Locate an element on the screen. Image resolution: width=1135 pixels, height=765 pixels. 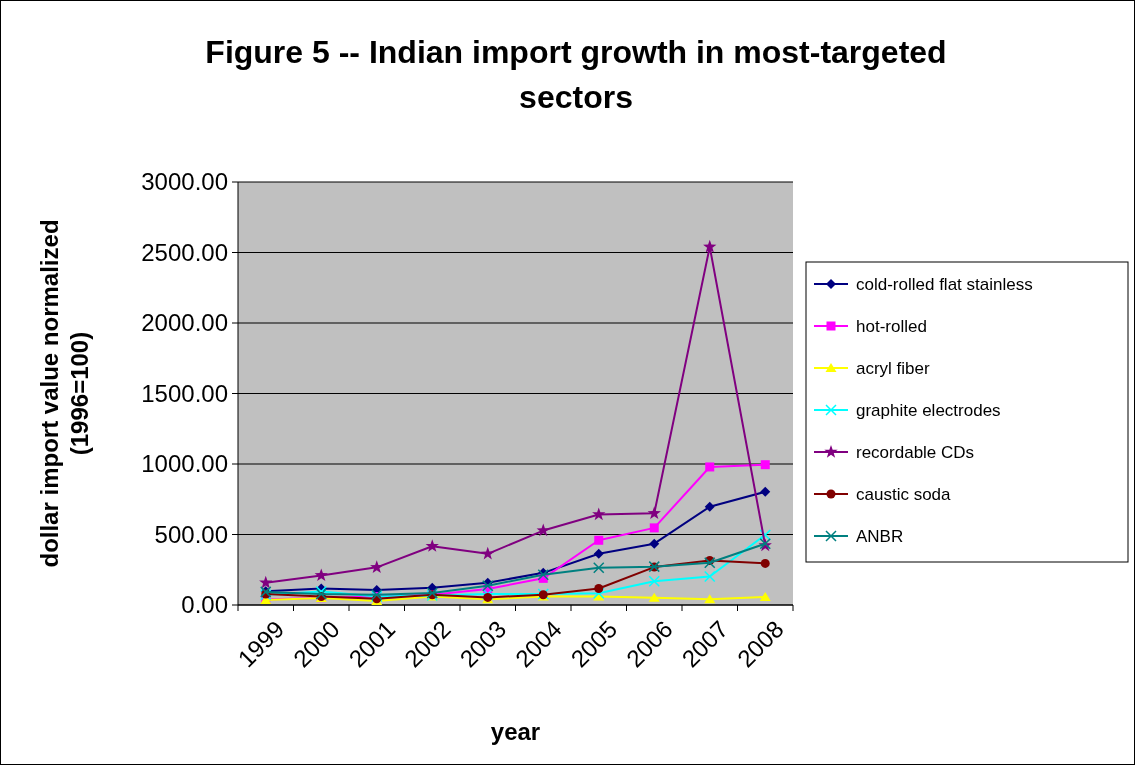
y-tick-label: 0.00 is located at coordinates (204, 605).